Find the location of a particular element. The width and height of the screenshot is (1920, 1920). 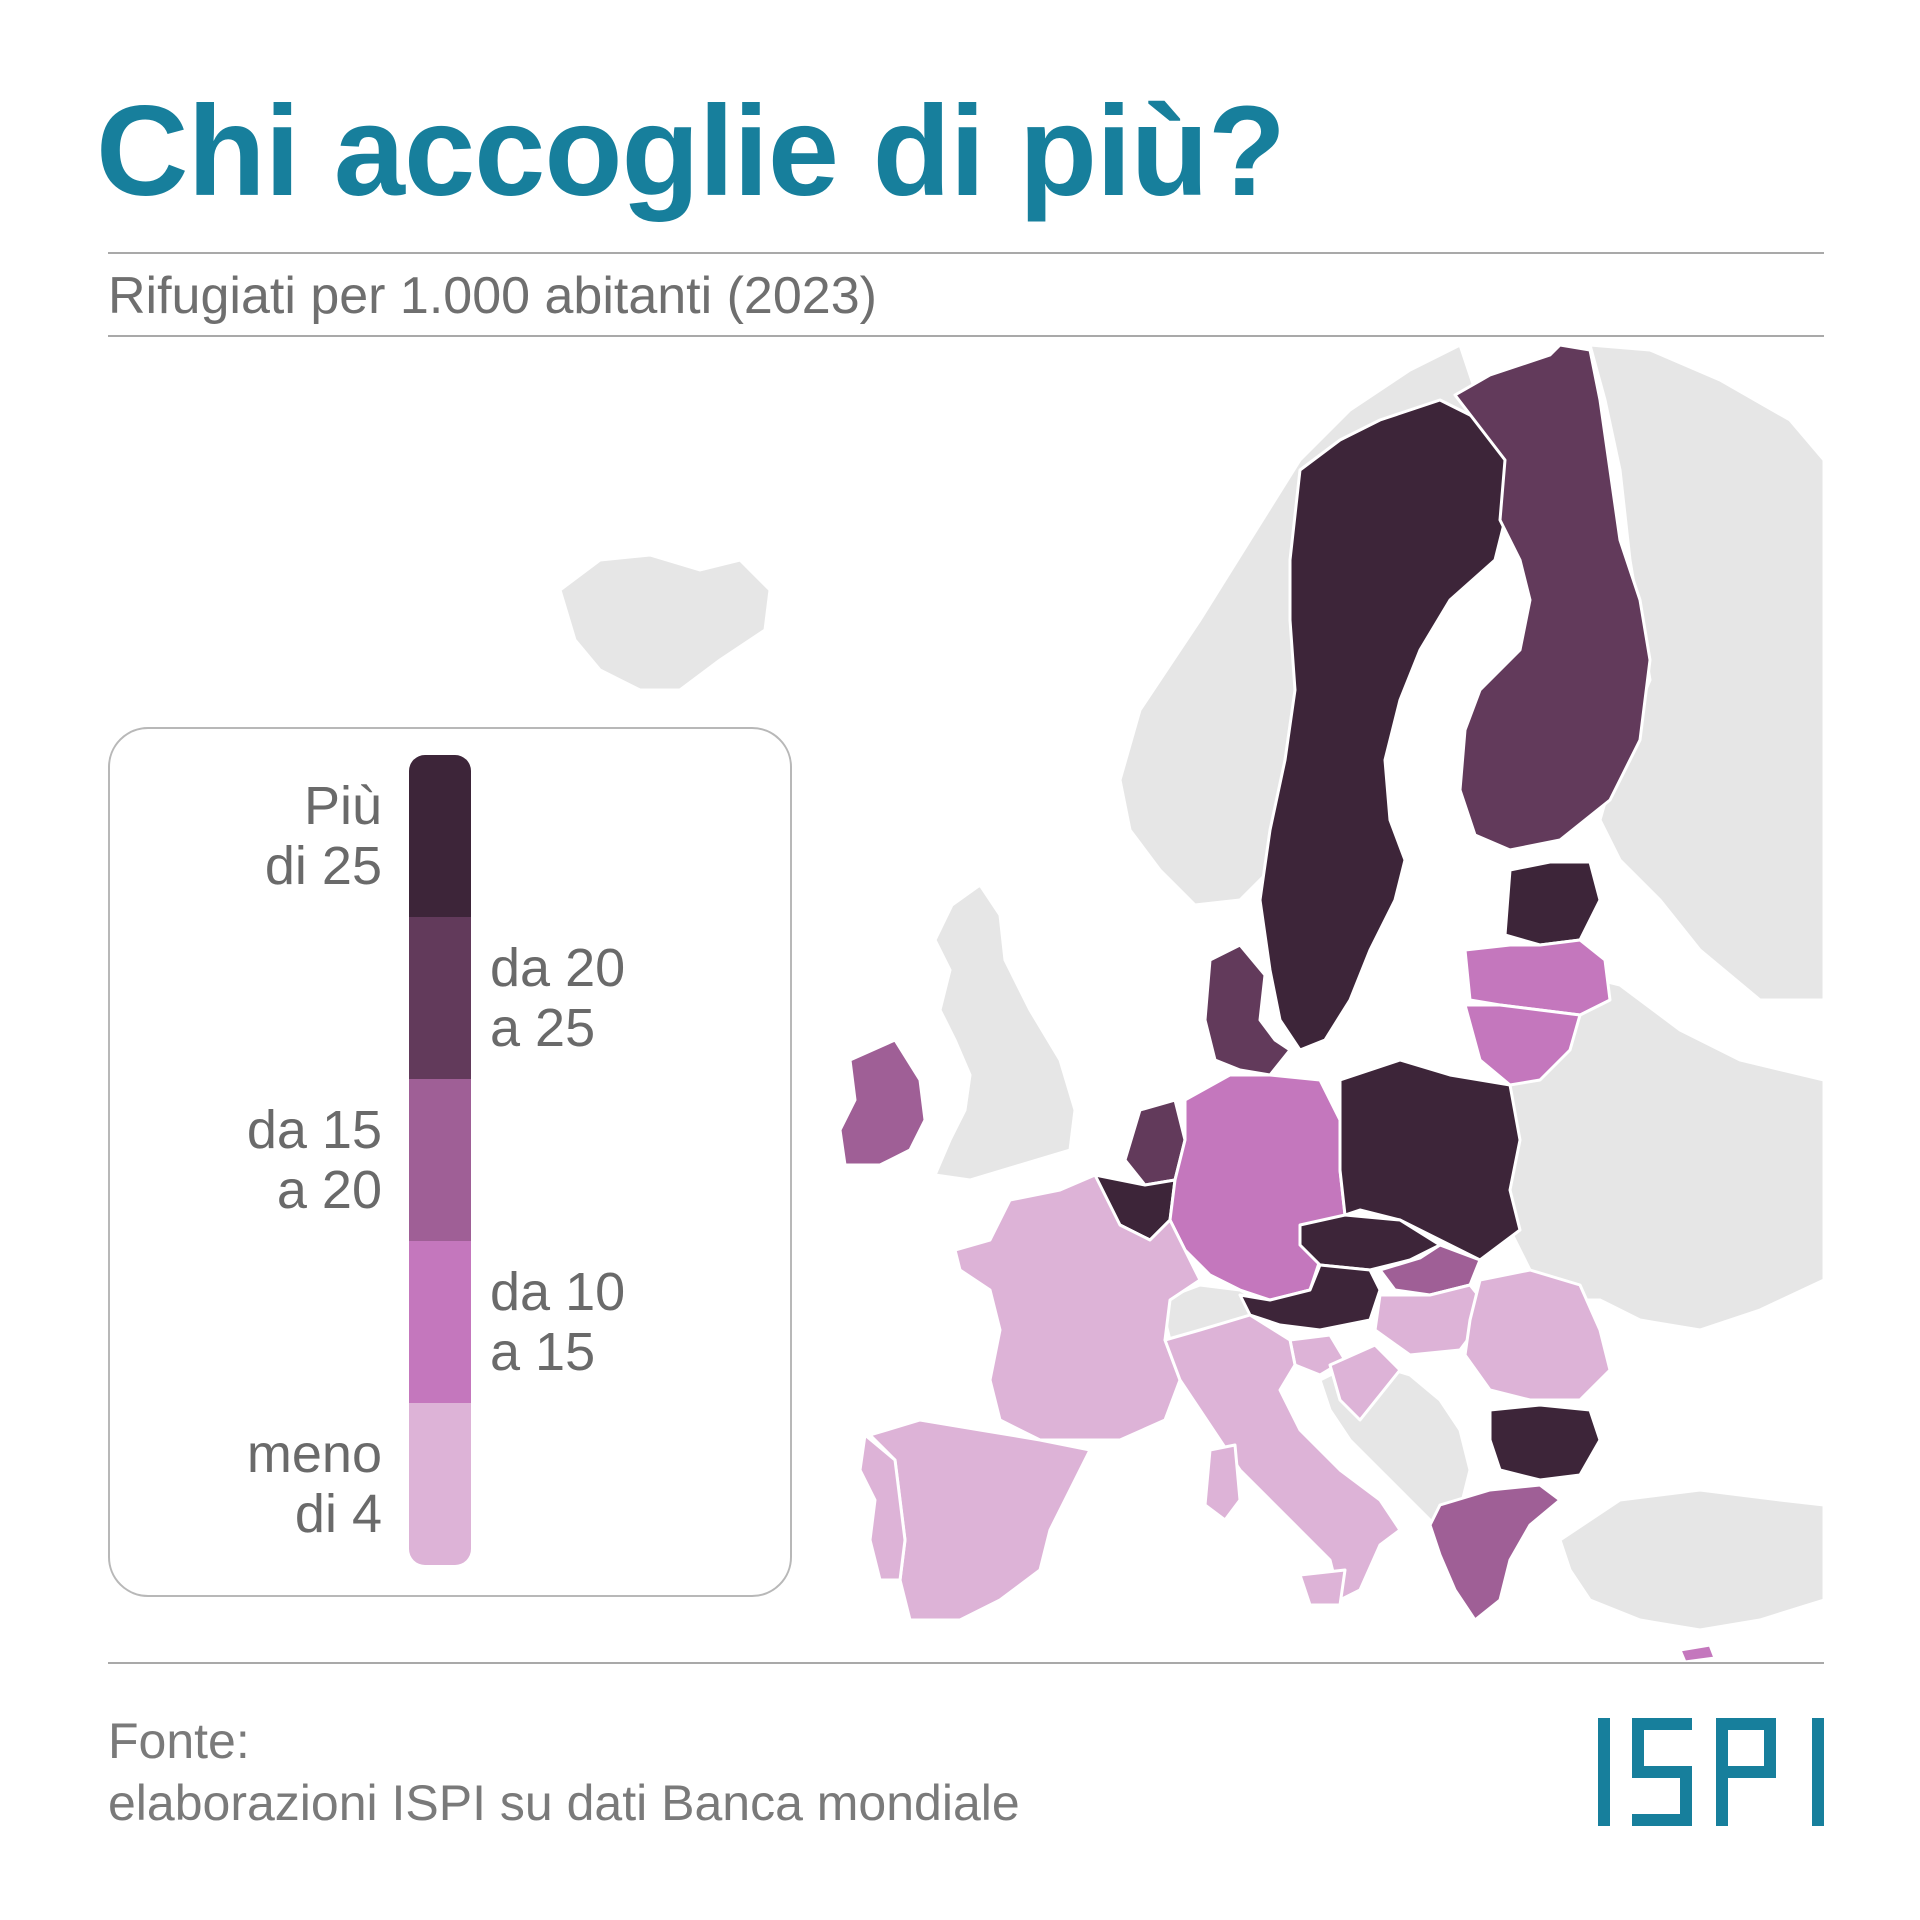

divider-under-subtitle is located at coordinates (966, 336).